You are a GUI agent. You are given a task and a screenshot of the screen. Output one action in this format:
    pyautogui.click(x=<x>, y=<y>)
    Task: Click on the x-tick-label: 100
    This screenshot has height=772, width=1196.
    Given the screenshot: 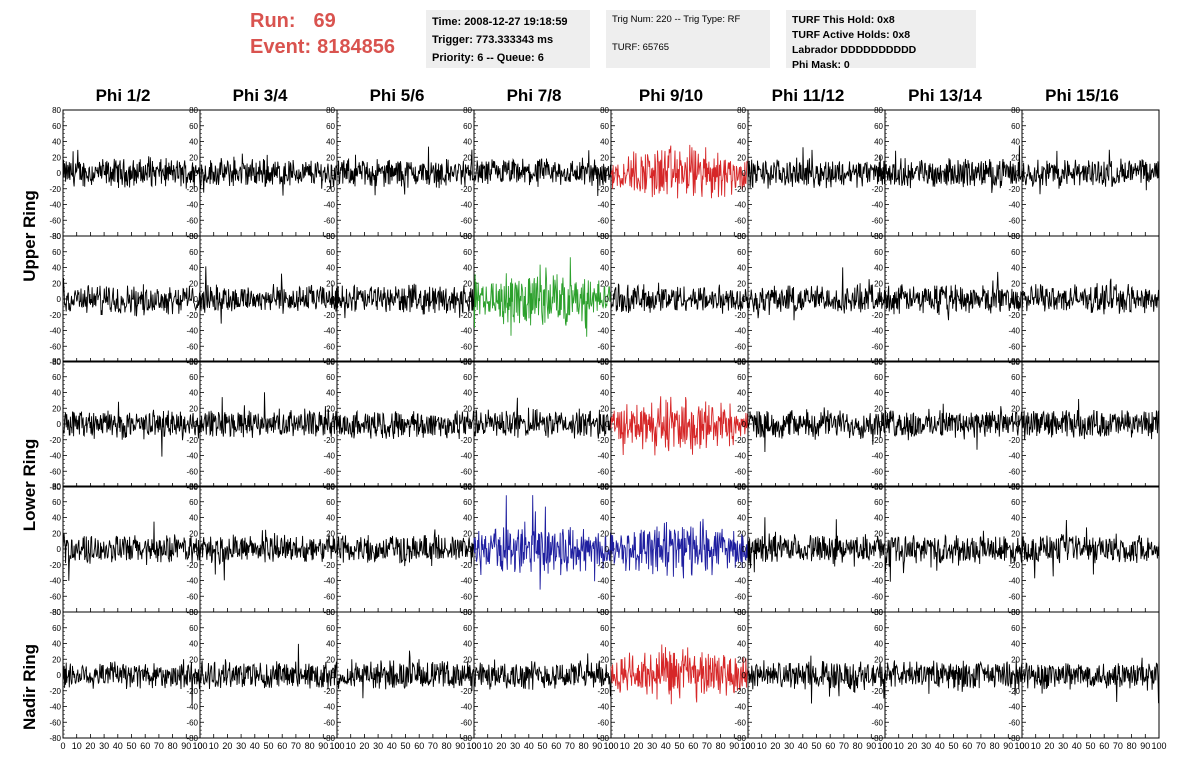 What is the action you would take?
    pyautogui.click(x=1021, y=746)
    